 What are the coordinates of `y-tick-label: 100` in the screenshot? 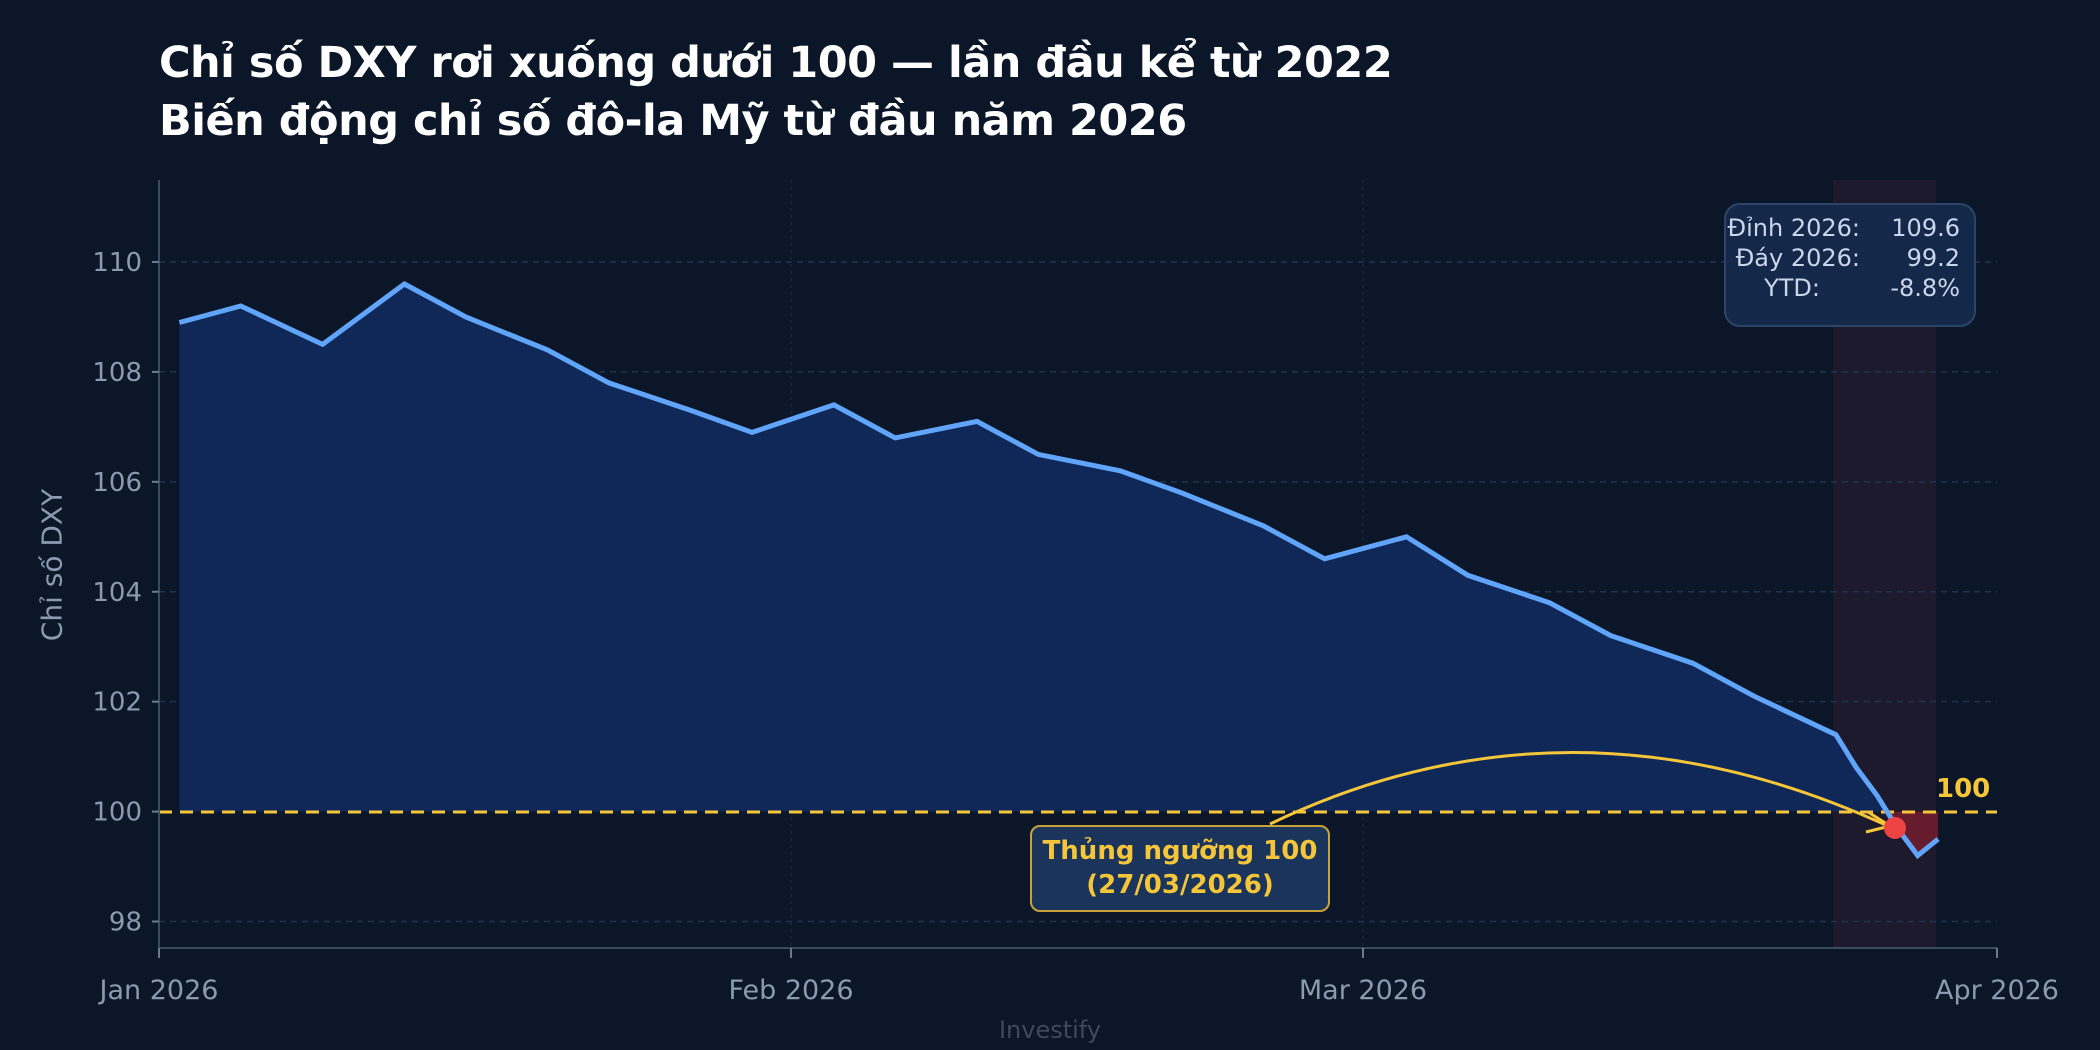 It's located at (117, 813).